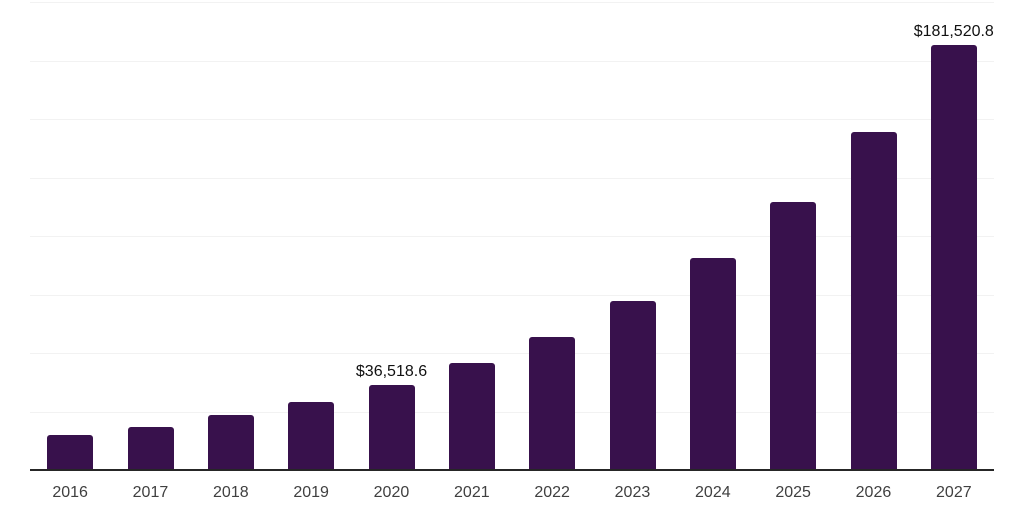 The height and width of the screenshot is (512, 1024). What do you see at coordinates (512, 470) in the screenshot?
I see `x-axis-line` at bounding box center [512, 470].